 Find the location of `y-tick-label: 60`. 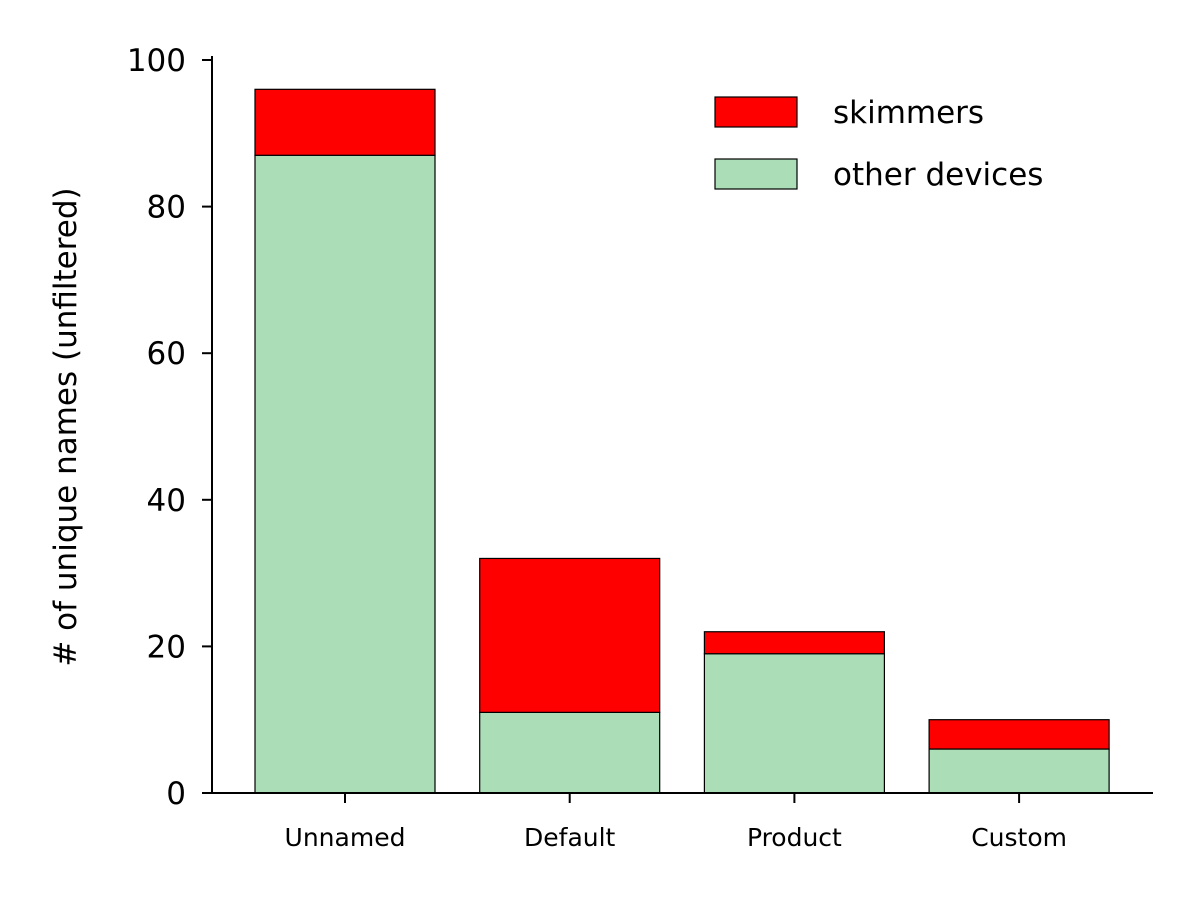

y-tick-label: 60 is located at coordinates (166, 354).